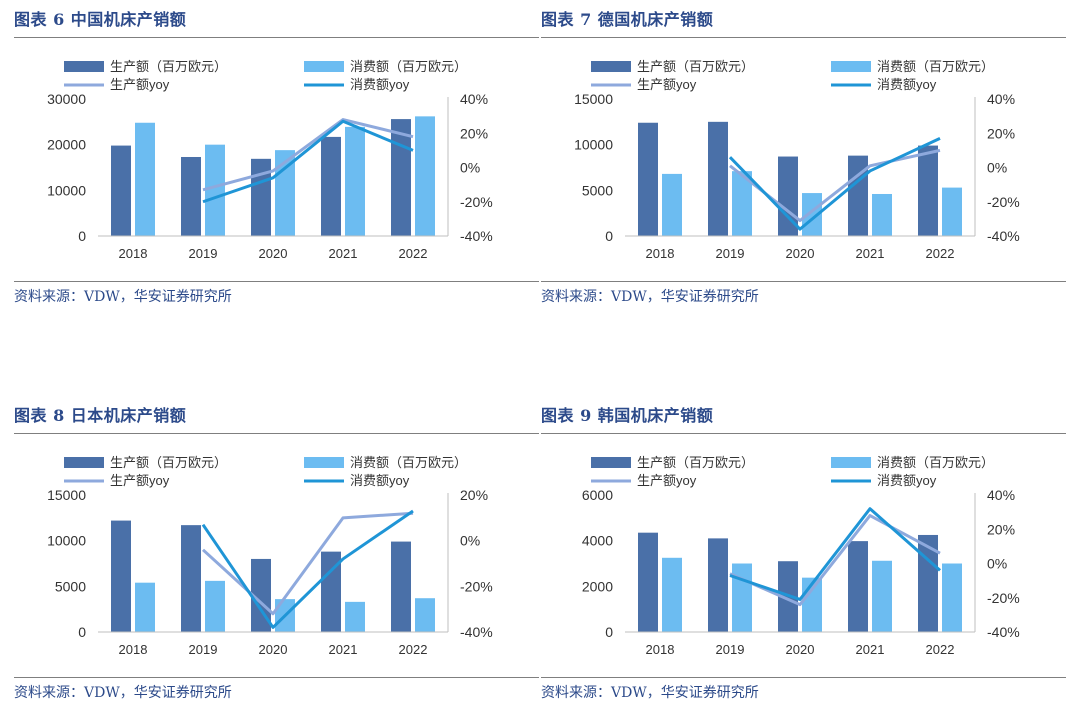 The height and width of the screenshot is (712, 1080). I want to click on panel-title: 图表 9 韩国机床产销额, so click(627, 415).